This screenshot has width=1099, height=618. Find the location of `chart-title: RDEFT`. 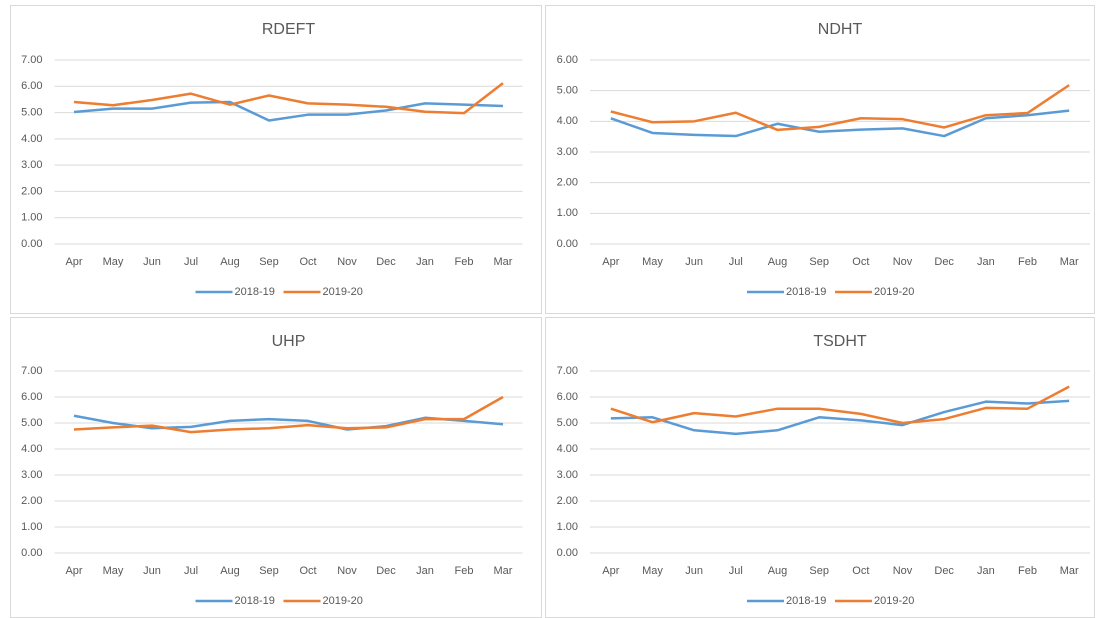

chart-title: RDEFT is located at coordinates (289, 29).